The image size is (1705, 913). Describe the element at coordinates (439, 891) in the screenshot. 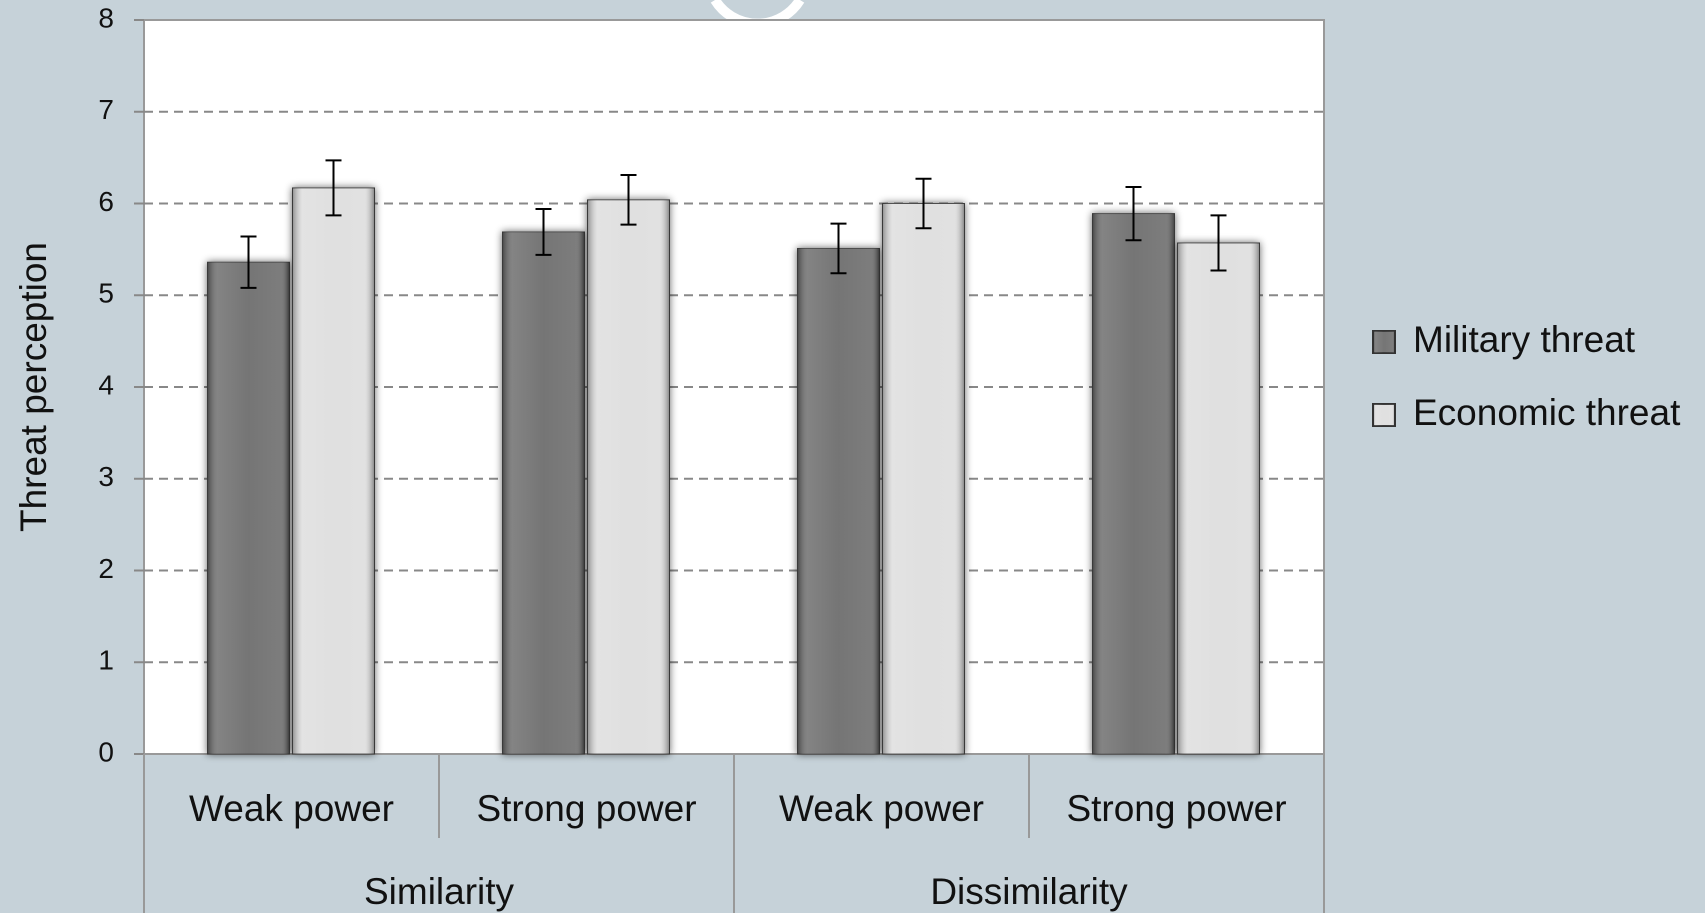

I see `group-label: Similarity` at that location.